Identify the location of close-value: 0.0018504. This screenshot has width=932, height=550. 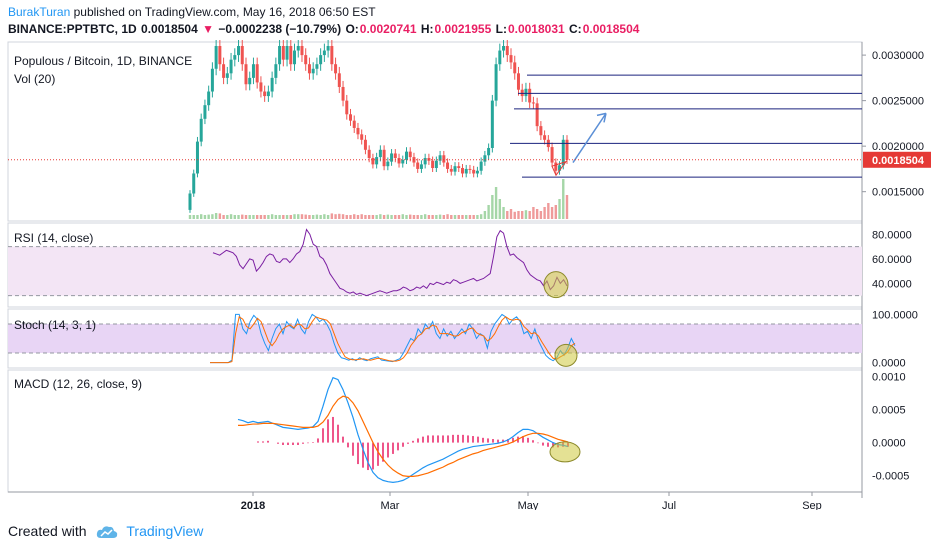
(611, 29).